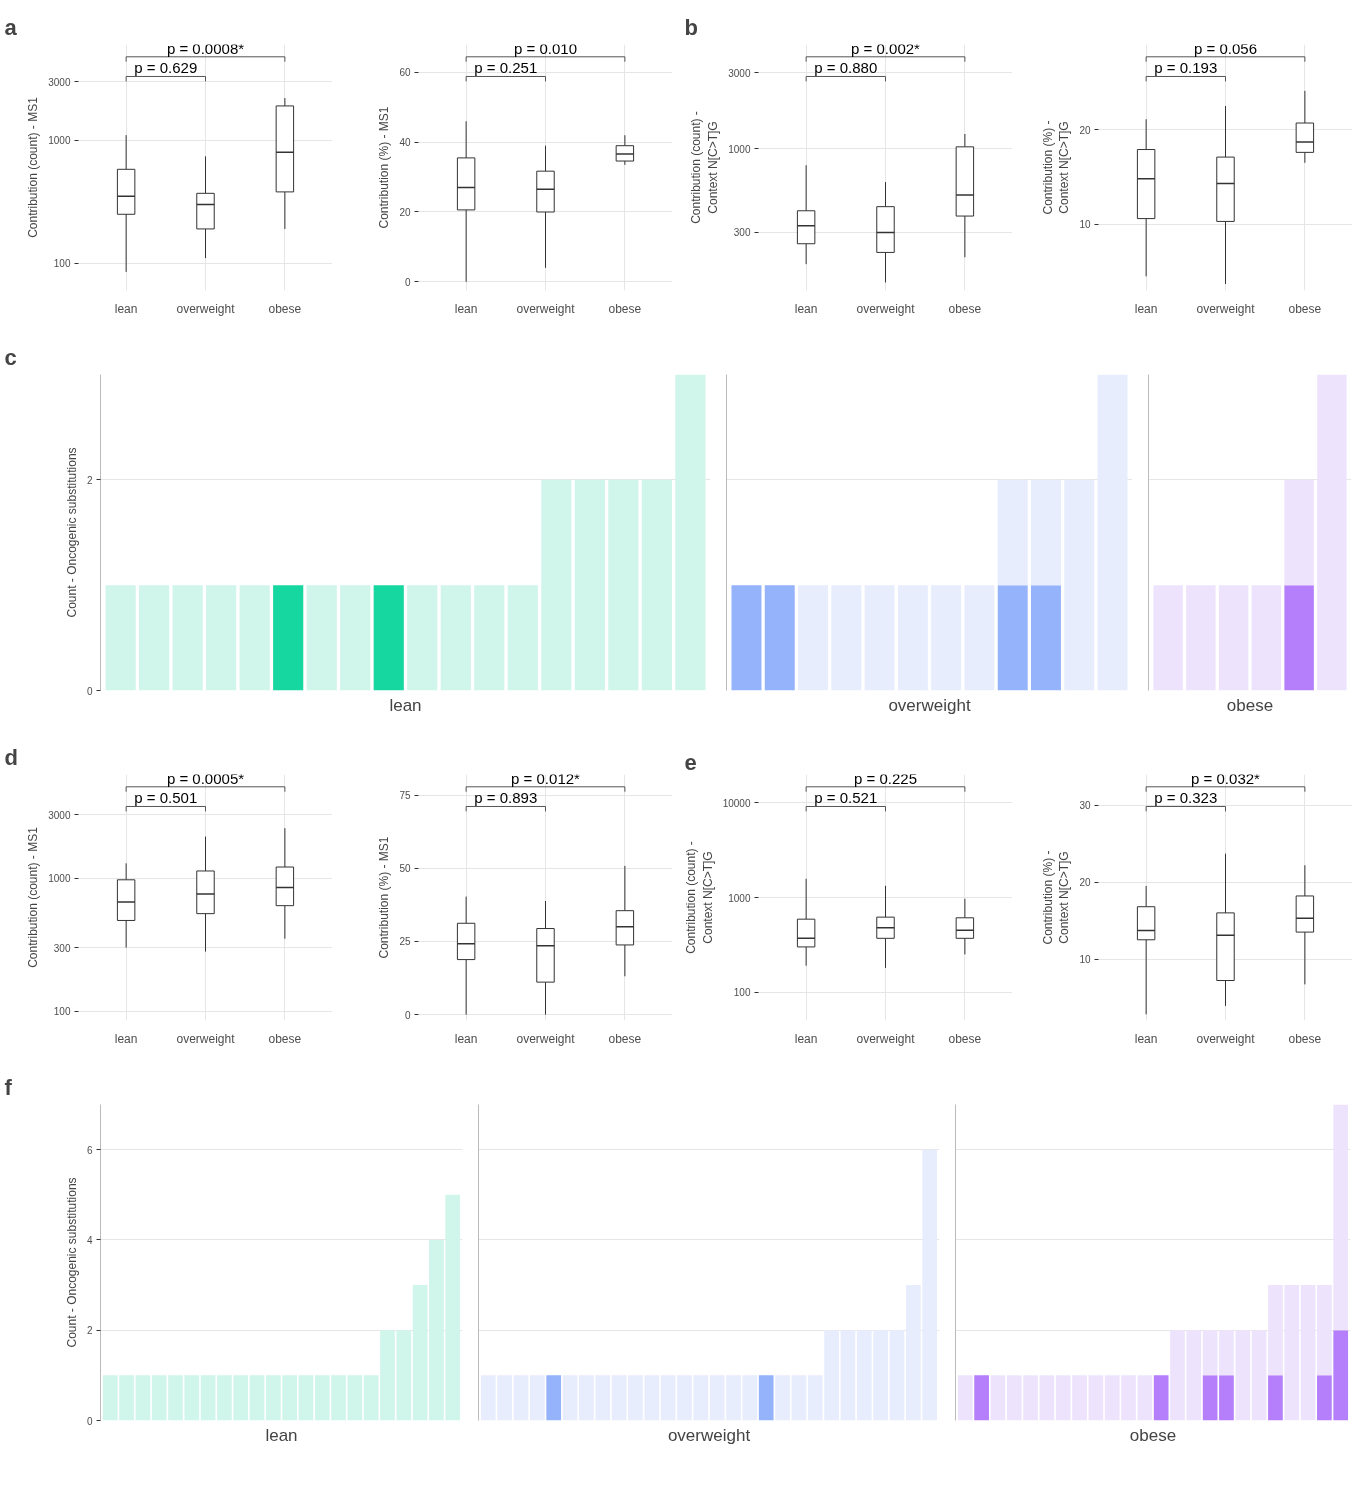 The width and height of the screenshot is (1369, 1495). Describe the element at coordinates (10, 357) in the screenshot. I see `chart-title: c` at that location.